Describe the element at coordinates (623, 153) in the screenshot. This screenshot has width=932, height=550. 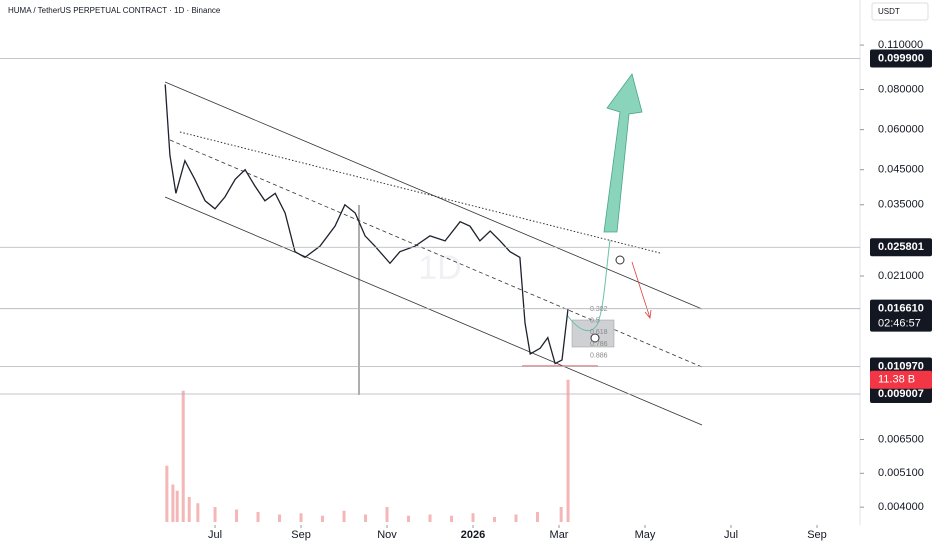
I see `big-arrow` at that location.